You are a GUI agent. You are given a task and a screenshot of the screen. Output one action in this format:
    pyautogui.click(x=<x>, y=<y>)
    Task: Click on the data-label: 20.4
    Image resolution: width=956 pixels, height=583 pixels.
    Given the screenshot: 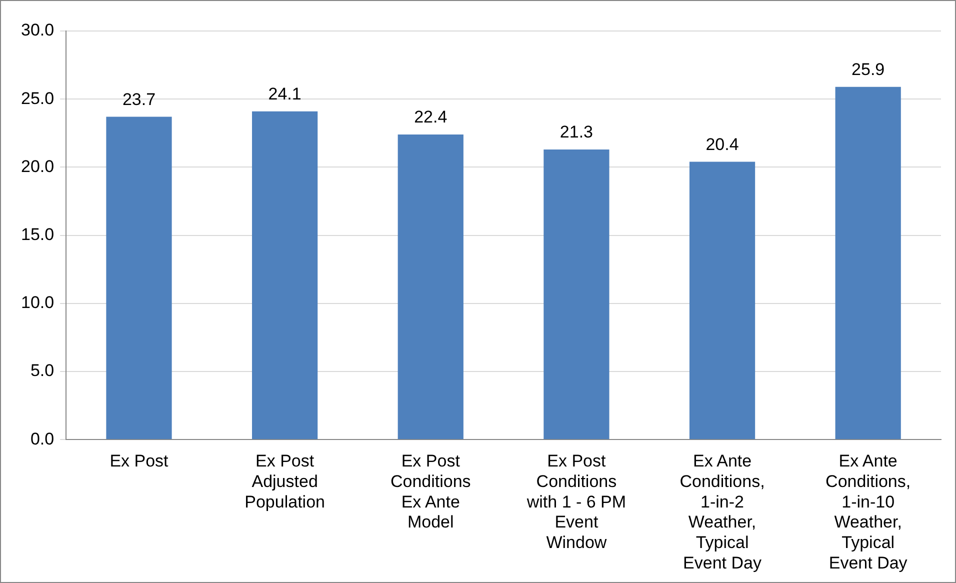 What is the action you would take?
    pyautogui.click(x=722, y=144)
    